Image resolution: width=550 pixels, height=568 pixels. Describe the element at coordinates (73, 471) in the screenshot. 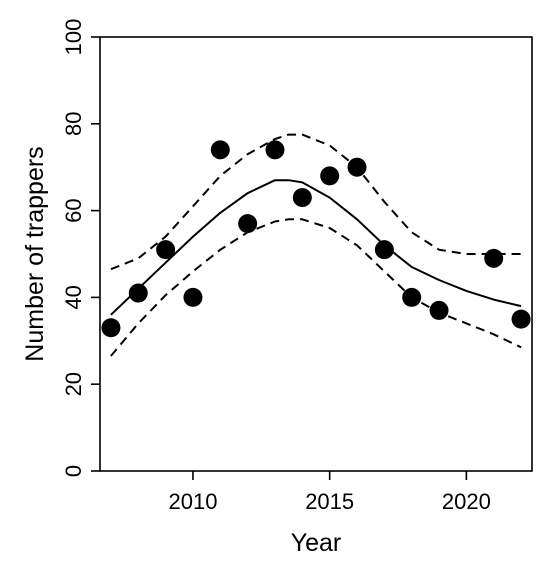

I see `y-tick-label: 0` at that location.